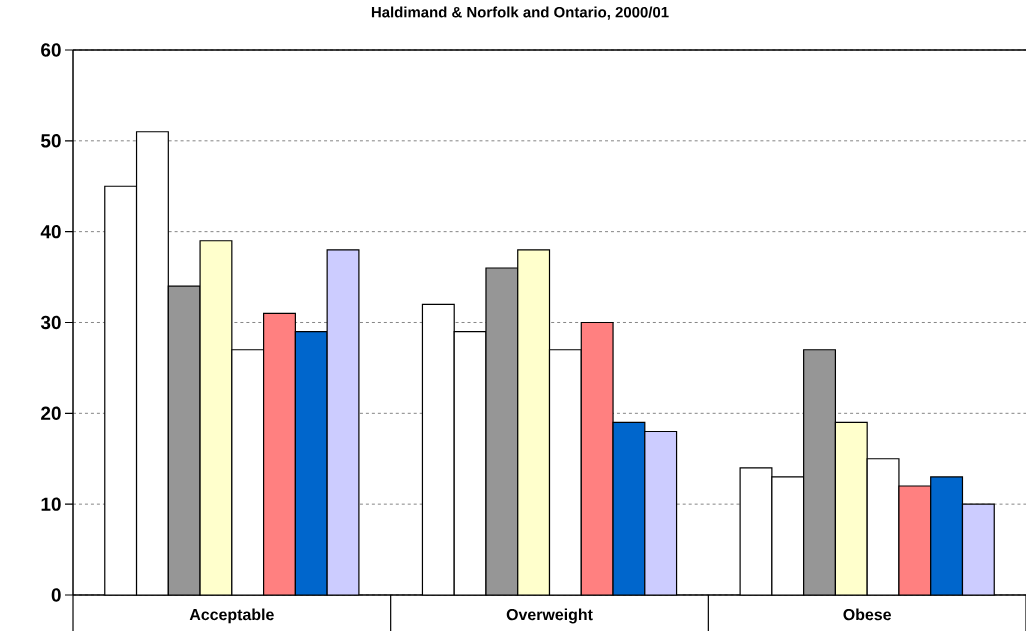  I want to click on x-tick-label: Overweight, so click(549, 616).